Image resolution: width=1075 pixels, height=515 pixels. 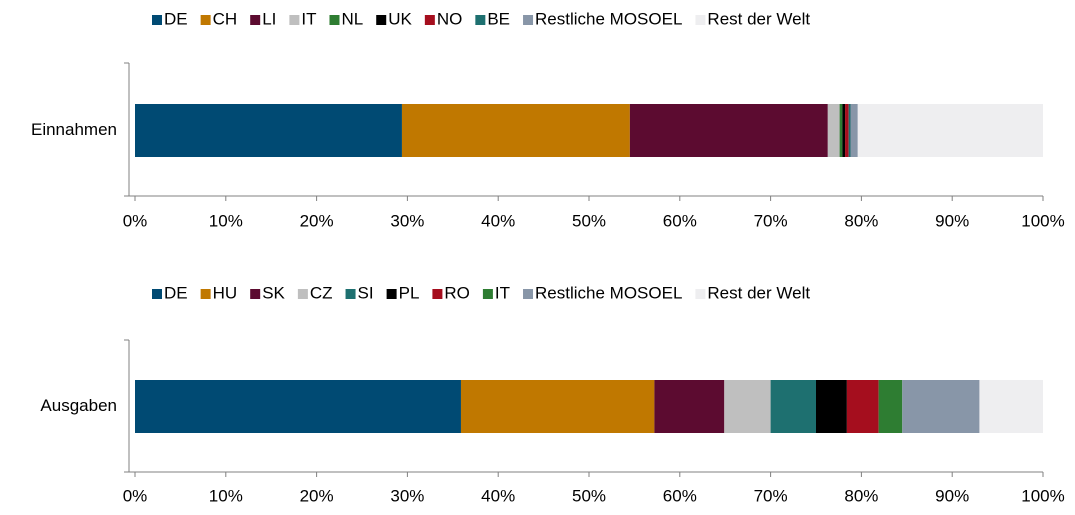 What do you see at coordinates (273, 292) in the screenshot?
I see `legend-label: SK` at bounding box center [273, 292].